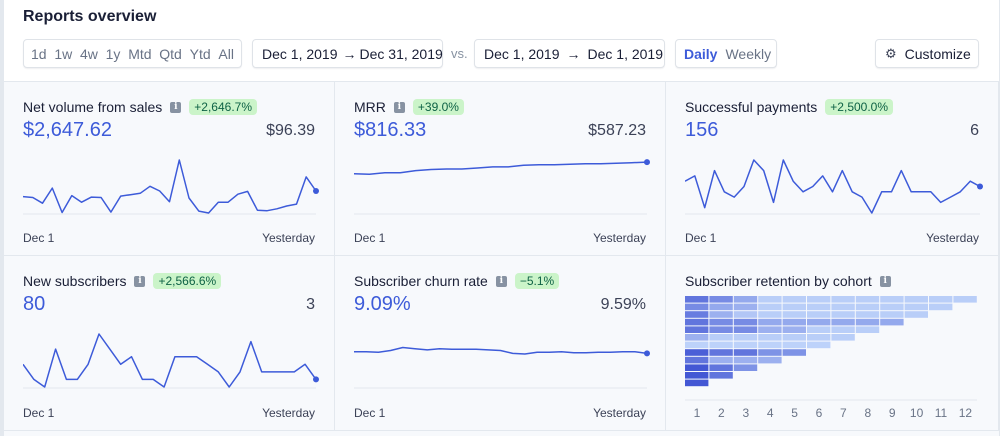 The image size is (1000, 436). Describe the element at coordinates (88, 53) in the screenshot. I see `range-preset-4w: 4w` at that location.